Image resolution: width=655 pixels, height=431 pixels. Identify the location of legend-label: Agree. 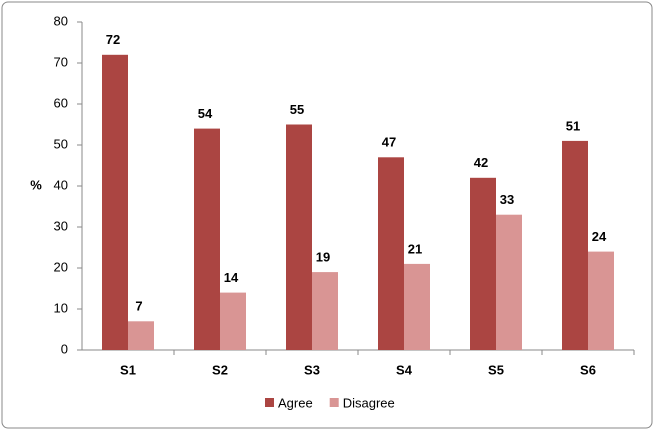
(295, 402).